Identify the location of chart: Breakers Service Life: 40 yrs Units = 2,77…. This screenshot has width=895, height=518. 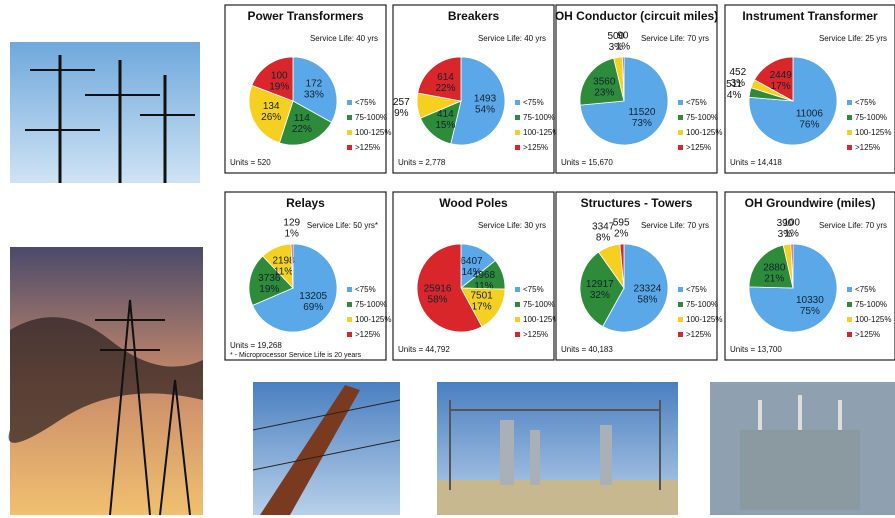
(475, 89).